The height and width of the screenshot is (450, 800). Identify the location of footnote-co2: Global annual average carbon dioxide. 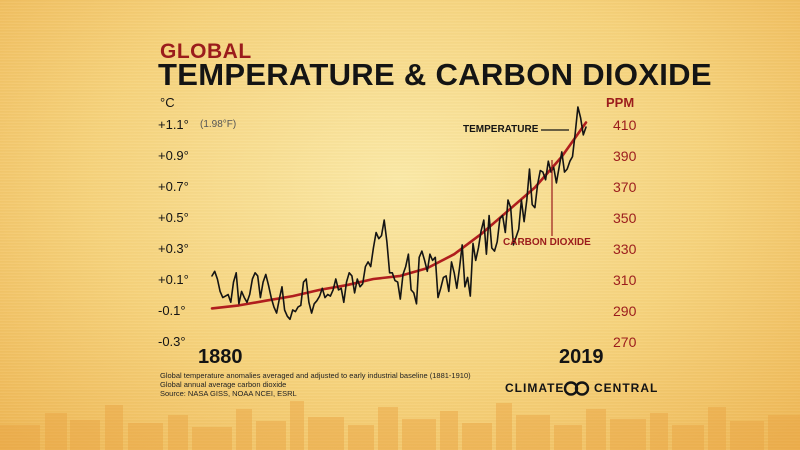
(223, 384).